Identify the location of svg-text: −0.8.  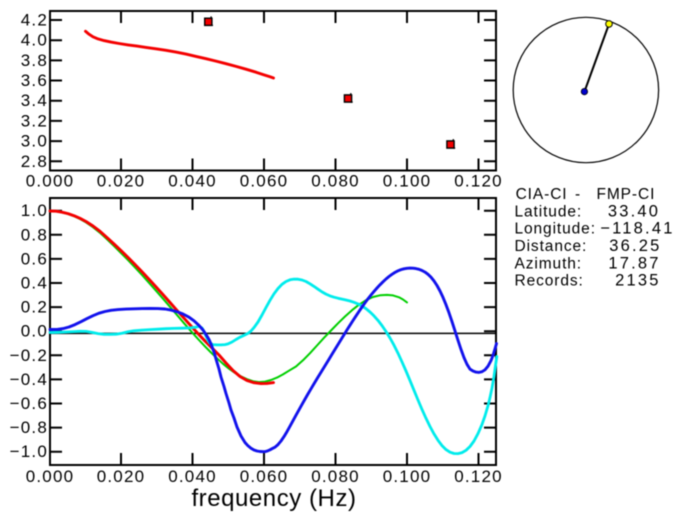
(29, 427).